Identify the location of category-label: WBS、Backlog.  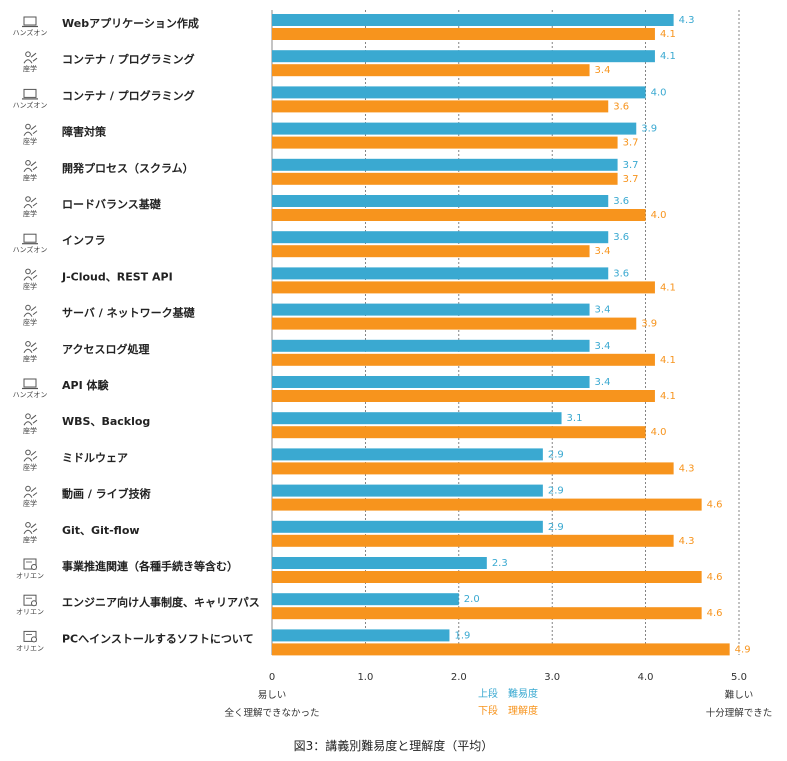
(106, 421).